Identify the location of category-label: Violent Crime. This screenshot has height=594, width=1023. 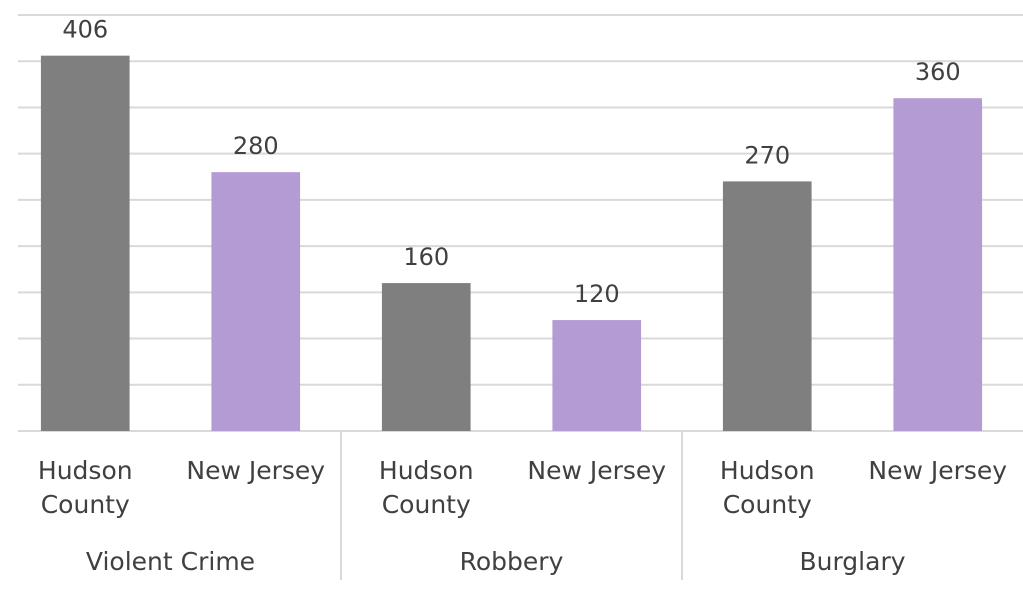
(170, 561).